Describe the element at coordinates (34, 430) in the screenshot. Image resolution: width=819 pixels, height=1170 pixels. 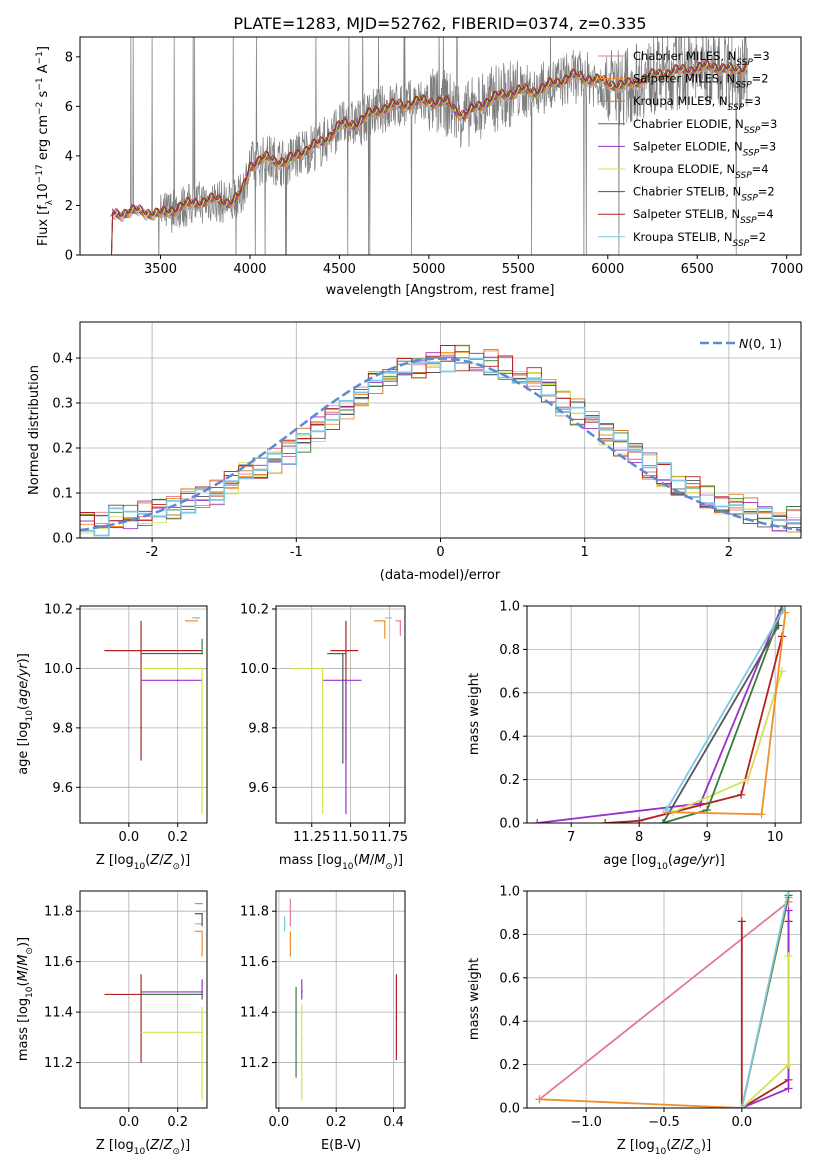
I see `axis-label-y: Normed distribution` at that location.